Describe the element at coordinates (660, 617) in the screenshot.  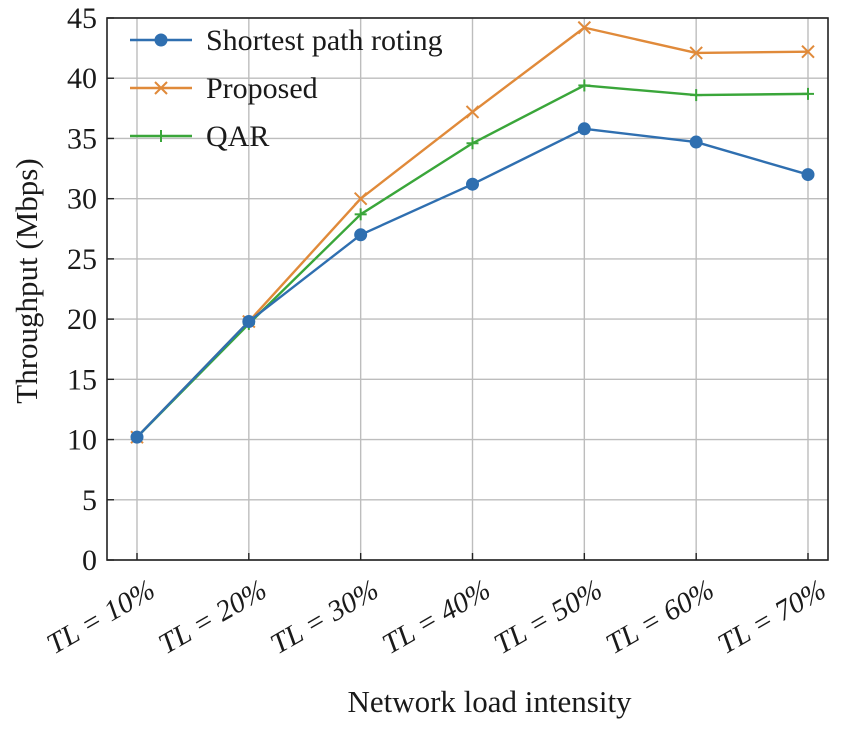
I see `x-tick-label: TL = 60%` at that location.